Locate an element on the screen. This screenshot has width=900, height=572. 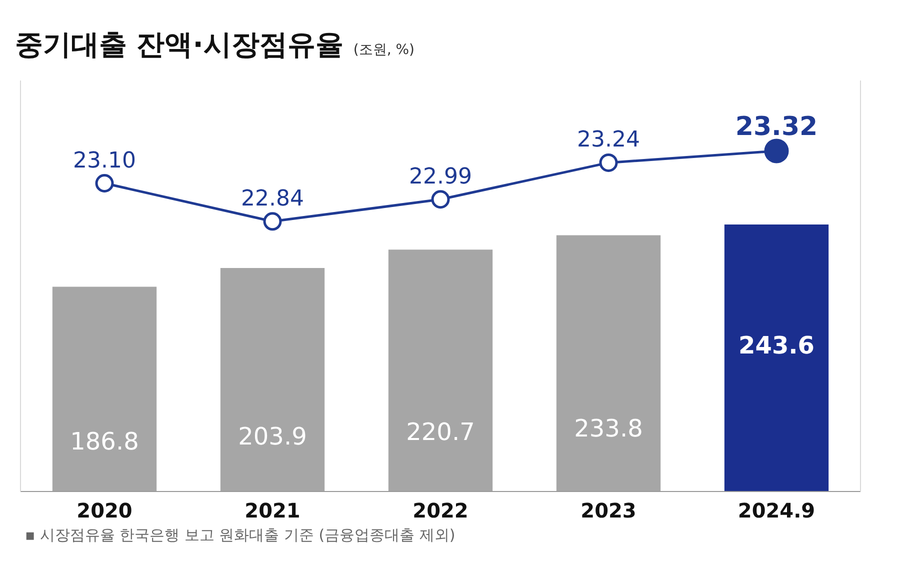
data-label: 203.9 is located at coordinates (272, 436).